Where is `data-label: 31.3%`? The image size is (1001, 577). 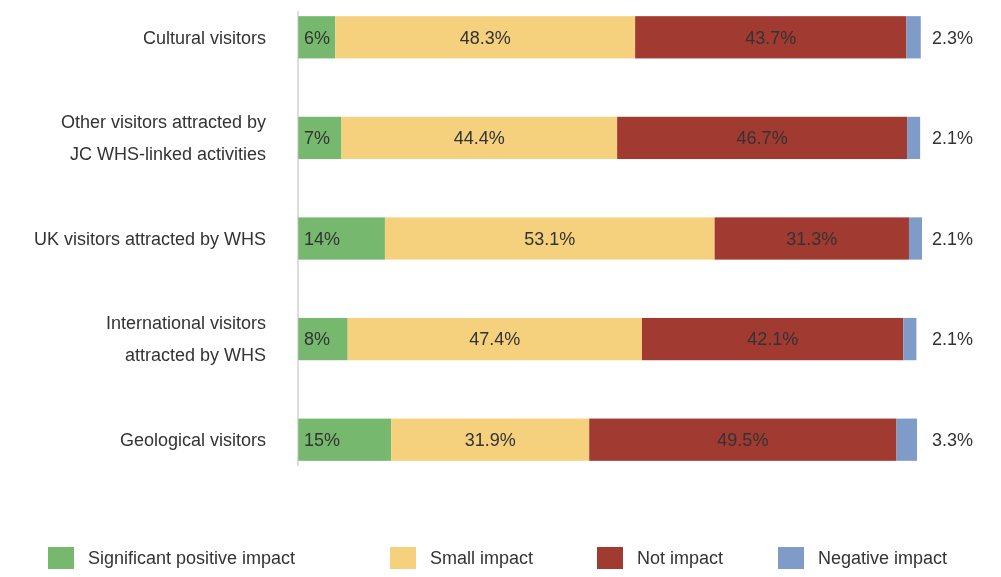
data-label: 31.3% is located at coordinates (812, 238).